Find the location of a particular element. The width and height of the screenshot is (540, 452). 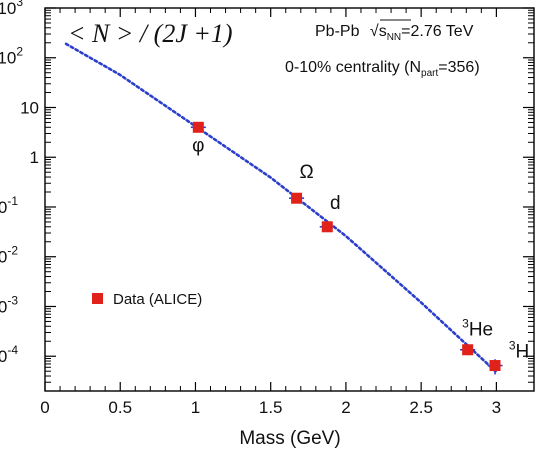

particle-label: φ is located at coordinates (198, 145).